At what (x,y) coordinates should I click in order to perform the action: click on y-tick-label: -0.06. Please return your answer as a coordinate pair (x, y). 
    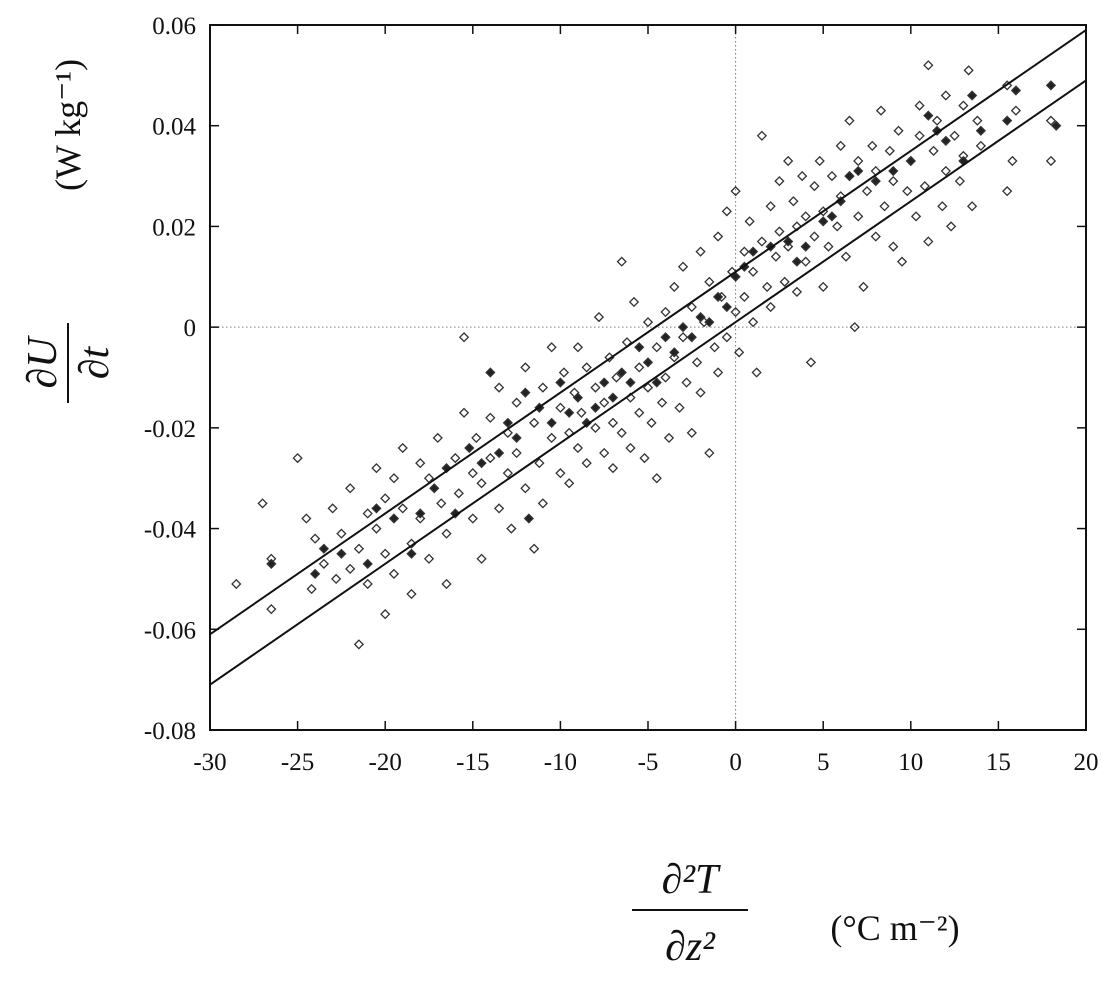
    Looking at the image, I should click on (170, 630).